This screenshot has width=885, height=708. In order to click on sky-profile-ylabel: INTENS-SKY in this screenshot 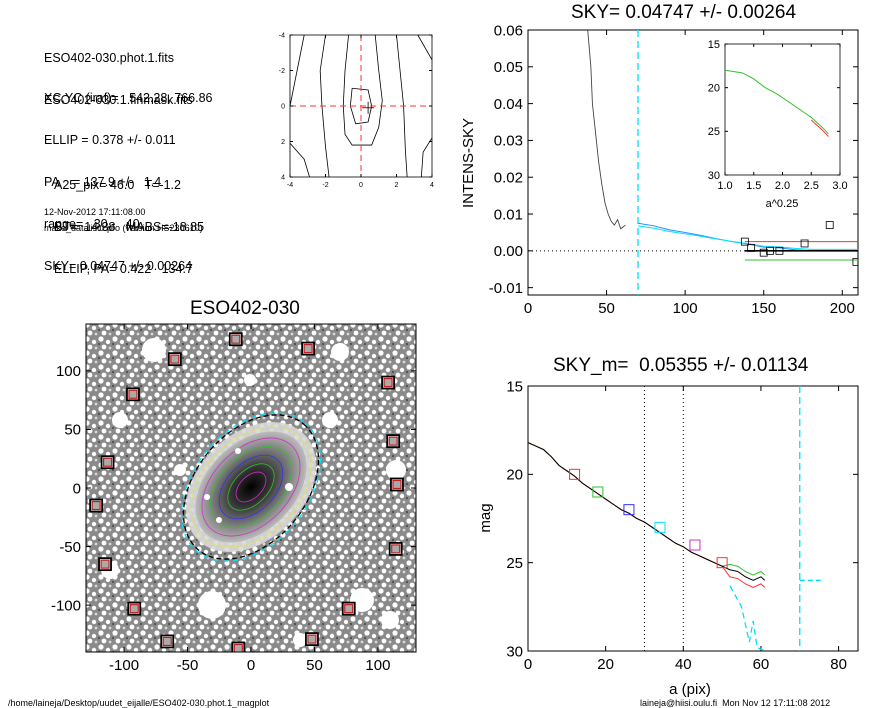, I will do `click(468, 163)`.